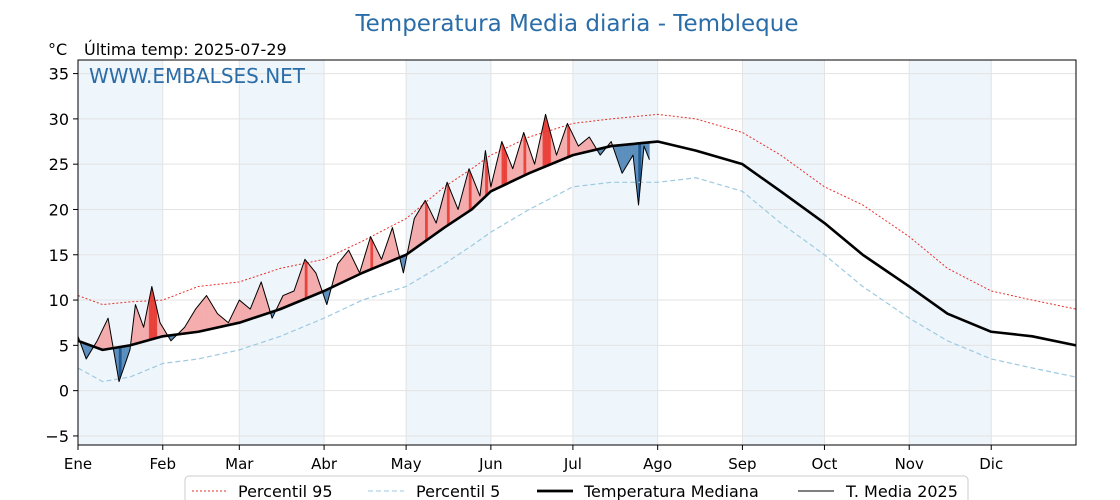  I want to click on x-tick-label: Ago, so click(657, 464).